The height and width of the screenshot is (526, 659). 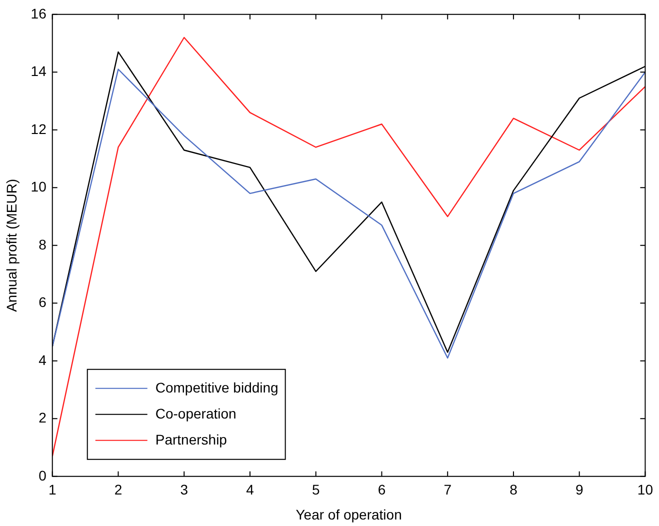 What do you see at coordinates (42, 418) in the screenshot?
I see `y-tick-label: 2` at bounding box center [42, 418].